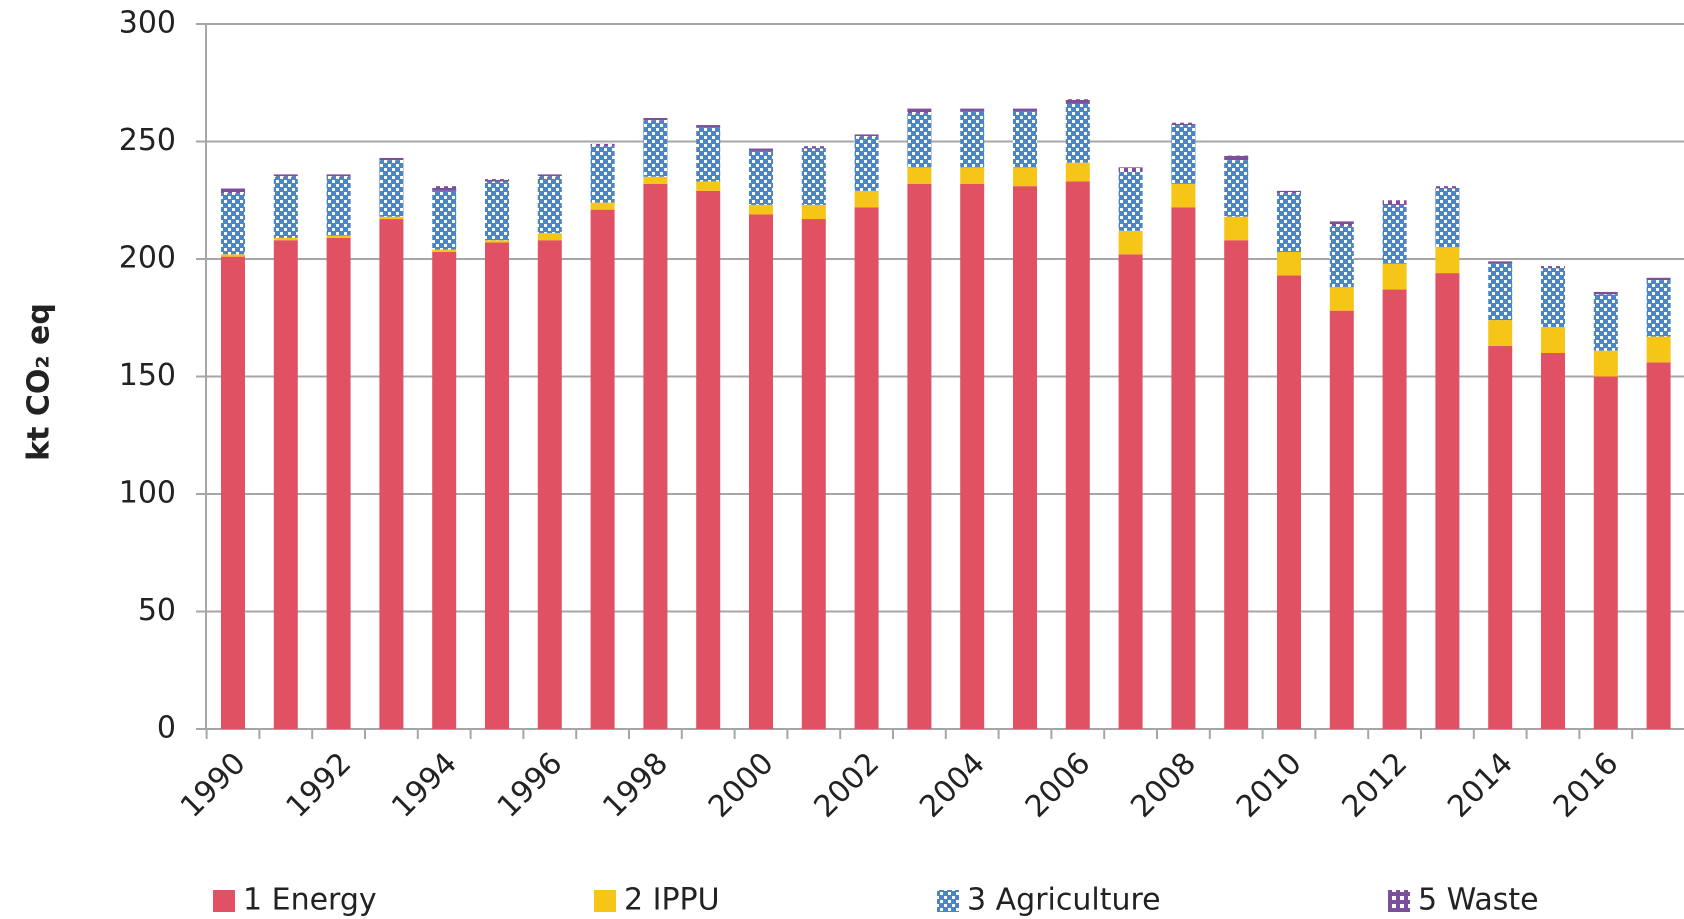 This screenshot has width=1684, height=919. What do you see at coordinates (166, 728) in the screenshot?
I see `y-tick-label: 0` at bounding box center [166, 728].